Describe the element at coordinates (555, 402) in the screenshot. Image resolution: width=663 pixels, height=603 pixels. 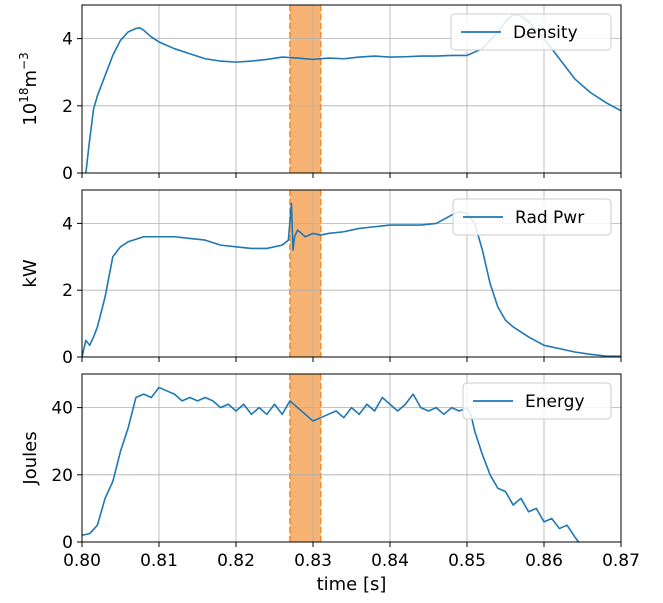
I see `legend-label: Energy` at that location.